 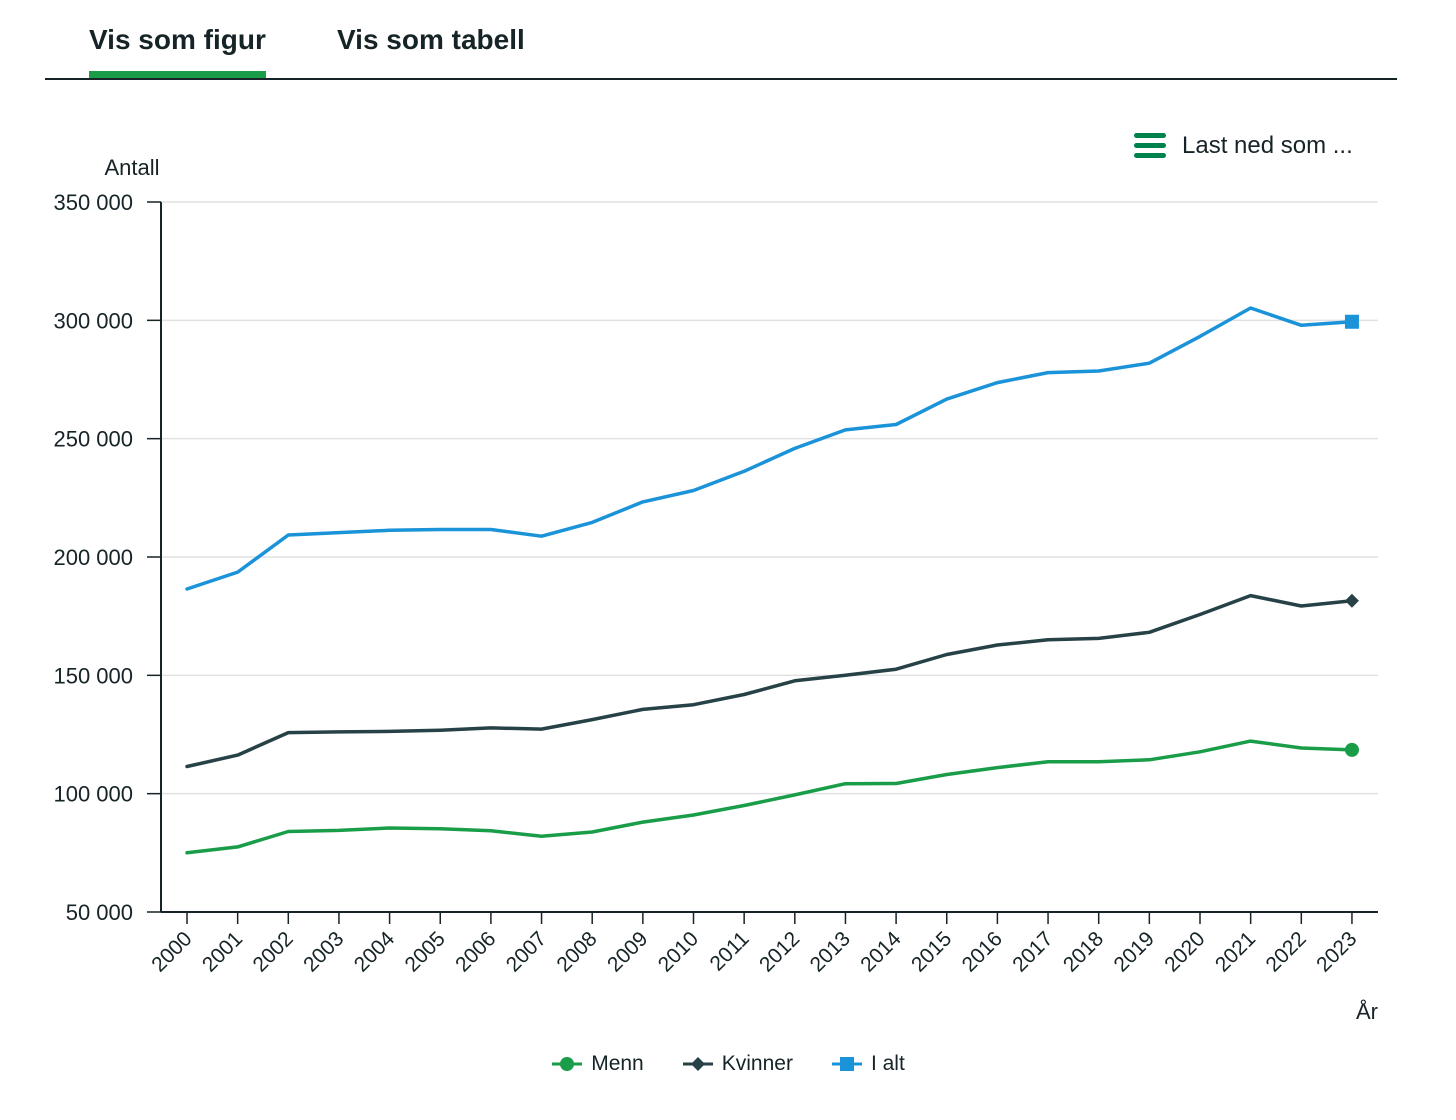 I want to click on view-tabs: Vis som figur Vis som tabell, so click(x=721, y=40).